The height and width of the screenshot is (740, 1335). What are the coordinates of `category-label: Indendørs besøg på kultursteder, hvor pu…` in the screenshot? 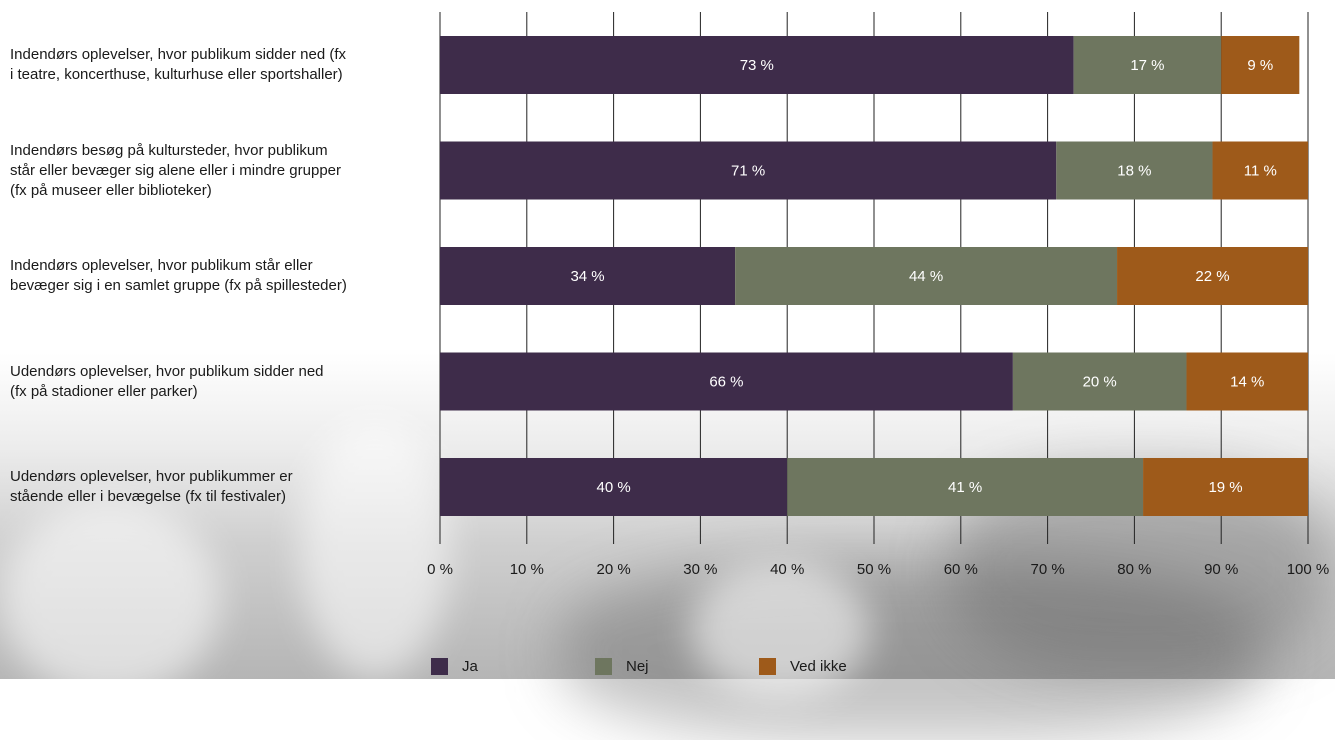 It's located at (175, 170).